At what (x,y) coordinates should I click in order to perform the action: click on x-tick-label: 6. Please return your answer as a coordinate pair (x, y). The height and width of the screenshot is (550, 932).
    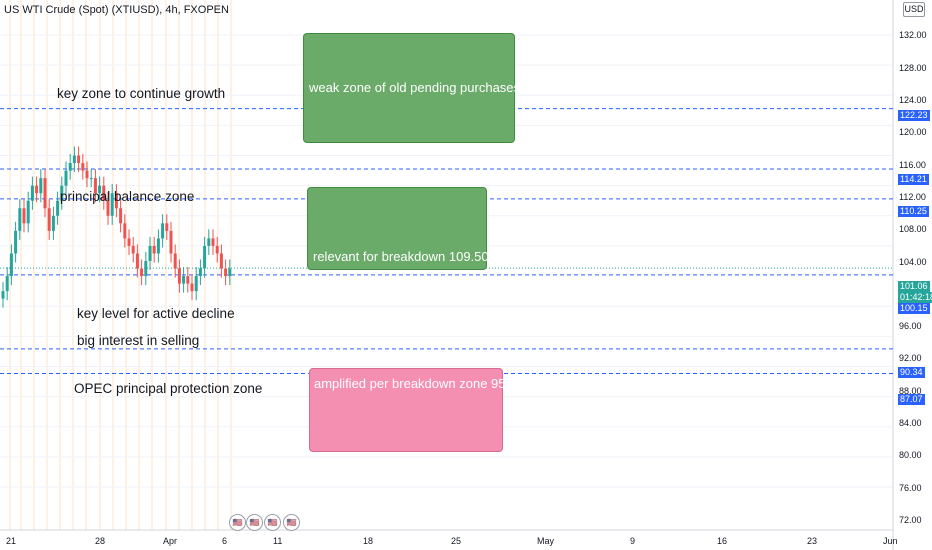
    Looking at the image, I should click on (225, 541).